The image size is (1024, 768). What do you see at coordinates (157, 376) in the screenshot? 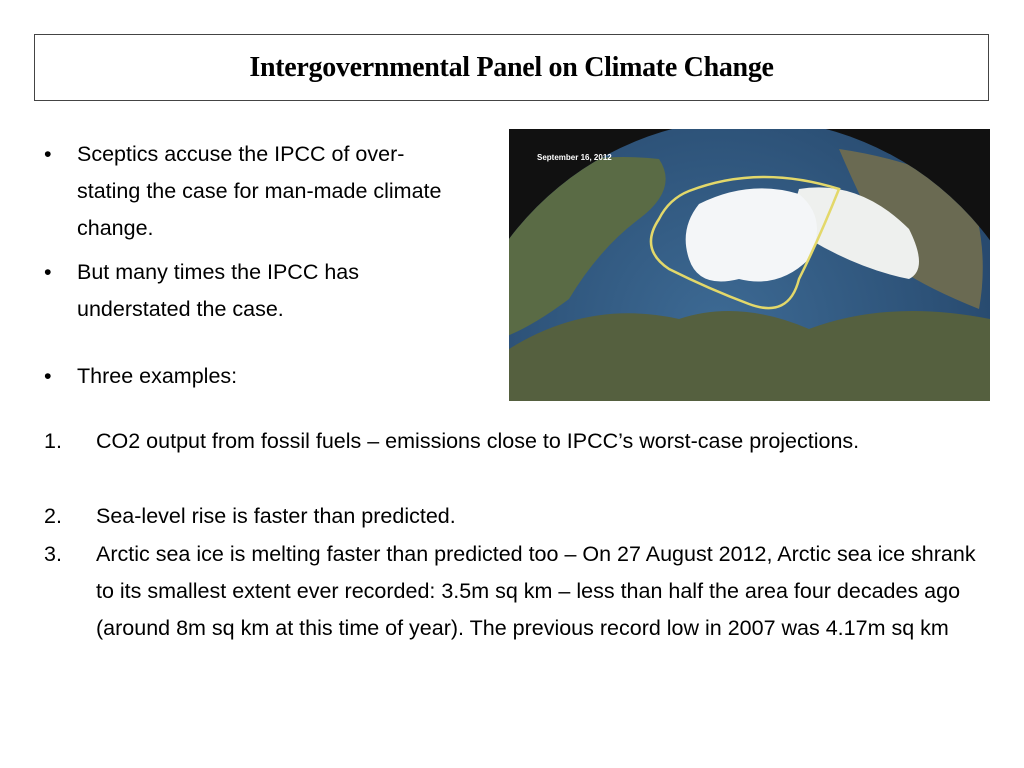
I see `bullet-text: Three examples:` at bounding box center [157, 376].